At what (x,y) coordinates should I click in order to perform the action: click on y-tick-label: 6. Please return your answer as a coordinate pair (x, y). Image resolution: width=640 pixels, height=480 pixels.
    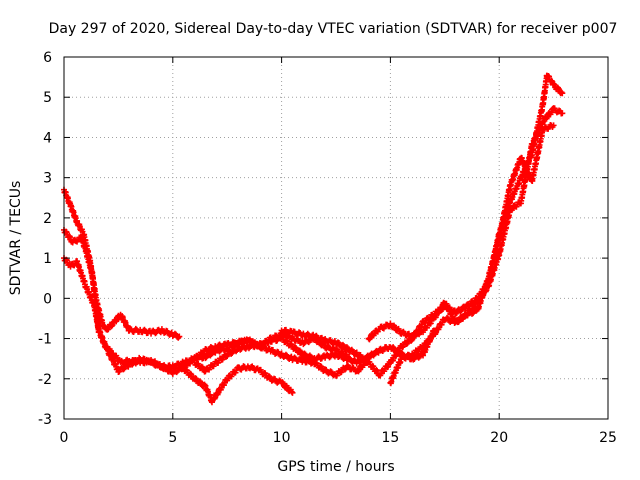
    Looking at the image, I should click on (47, 58).